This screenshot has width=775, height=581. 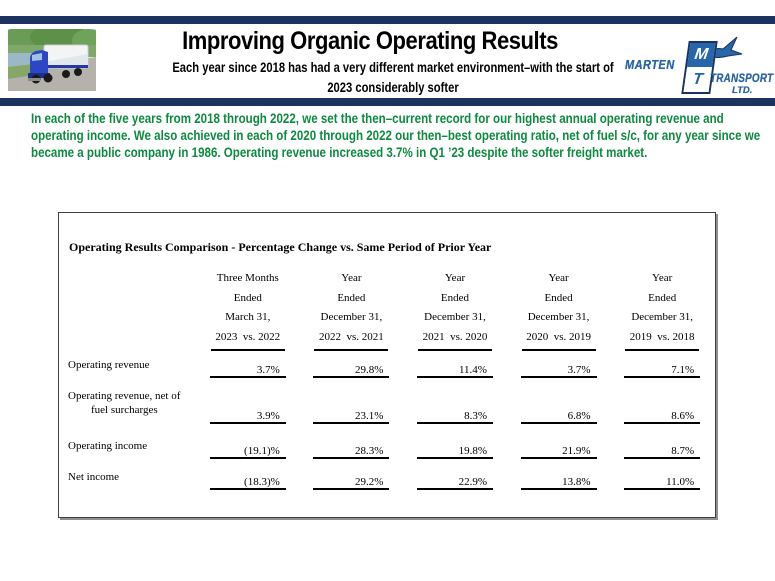 What do you see at coordinates (662, 415) in the screenshot?
I see `table-value: 8.6%` at bounding box center [662, 415].